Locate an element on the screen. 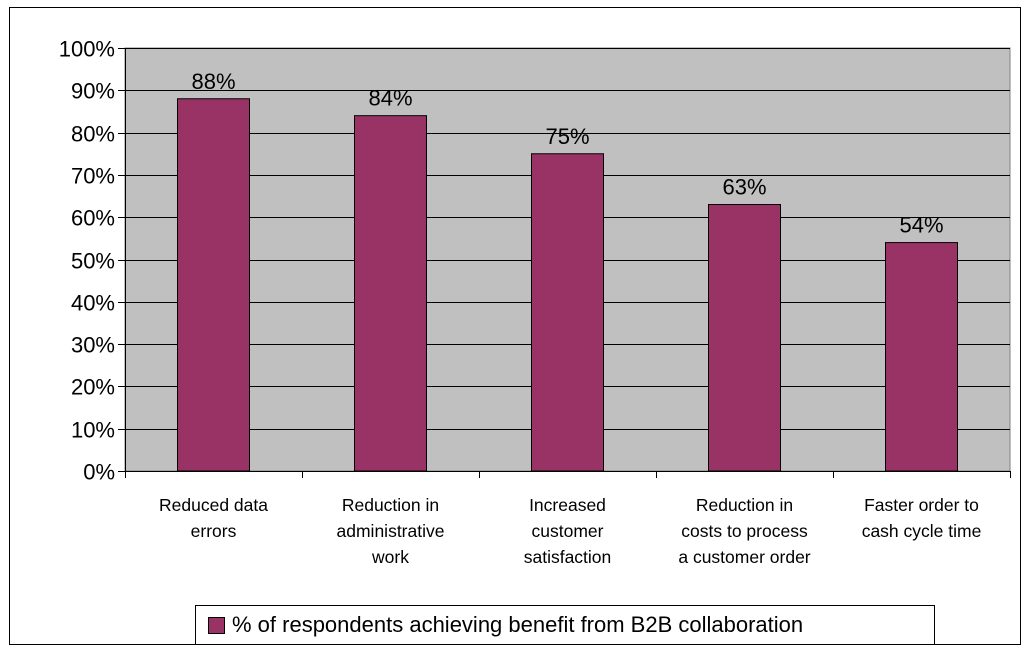 This screenshot has width=1032, height=651. category-label: satisfaction is located at coordinates (568, 557).